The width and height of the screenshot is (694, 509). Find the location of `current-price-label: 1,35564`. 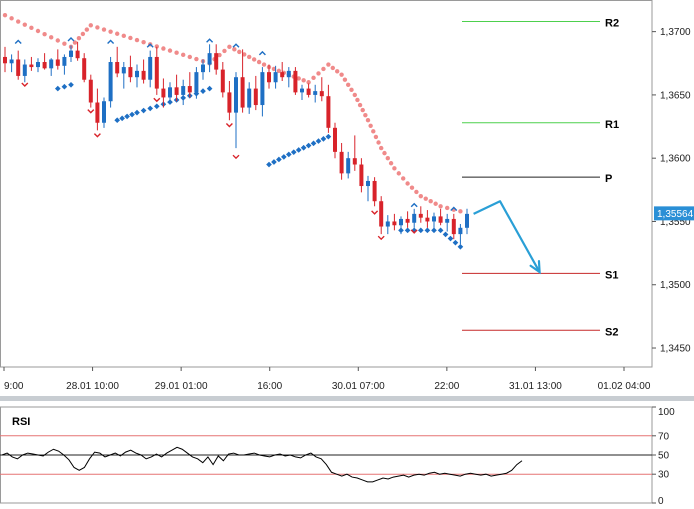

current-price-label: 1,35564 is located at coordinates (675, 214).